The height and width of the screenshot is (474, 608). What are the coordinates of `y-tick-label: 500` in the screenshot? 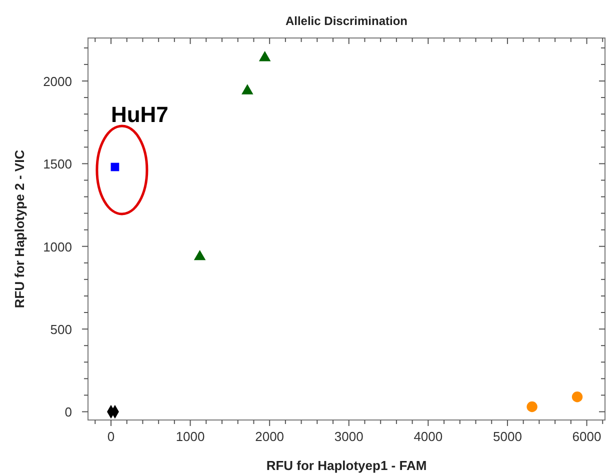 It's located at (61, 330).